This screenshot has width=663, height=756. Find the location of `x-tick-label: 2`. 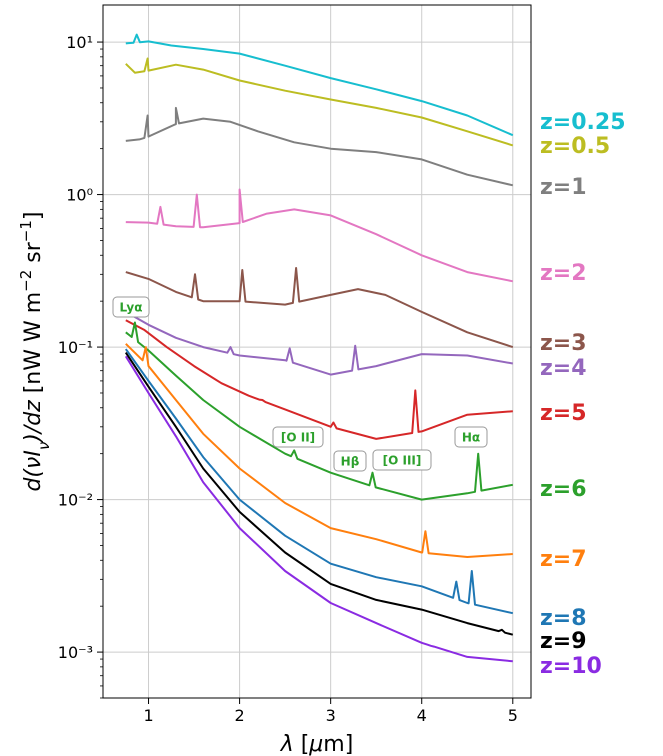

x-tick-label: 2 is located at coordinates (240, 715).